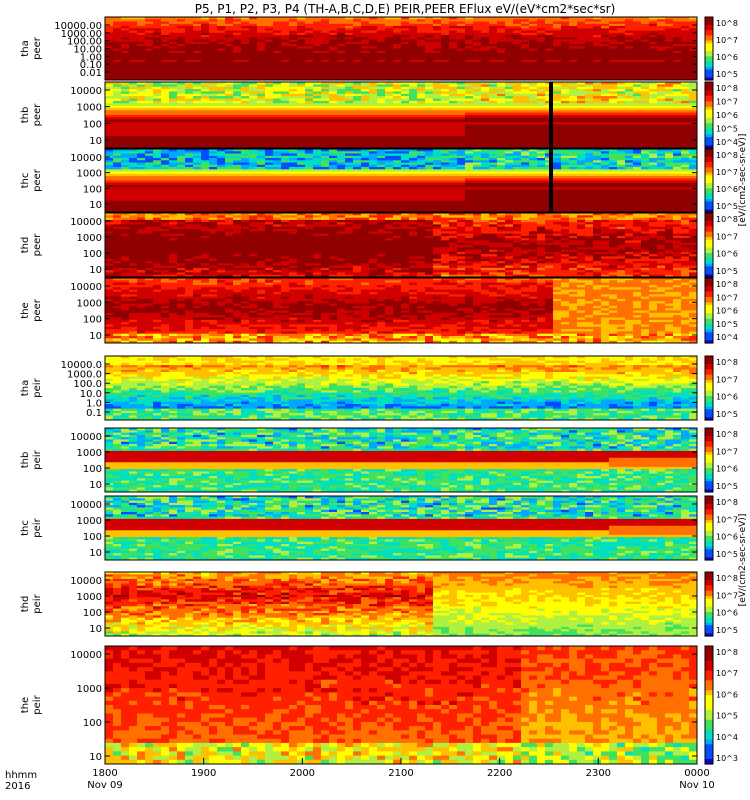 The width and height of the screenshot is (750, 800). I want to click on panel-probe-label: the, so click(25, 705).